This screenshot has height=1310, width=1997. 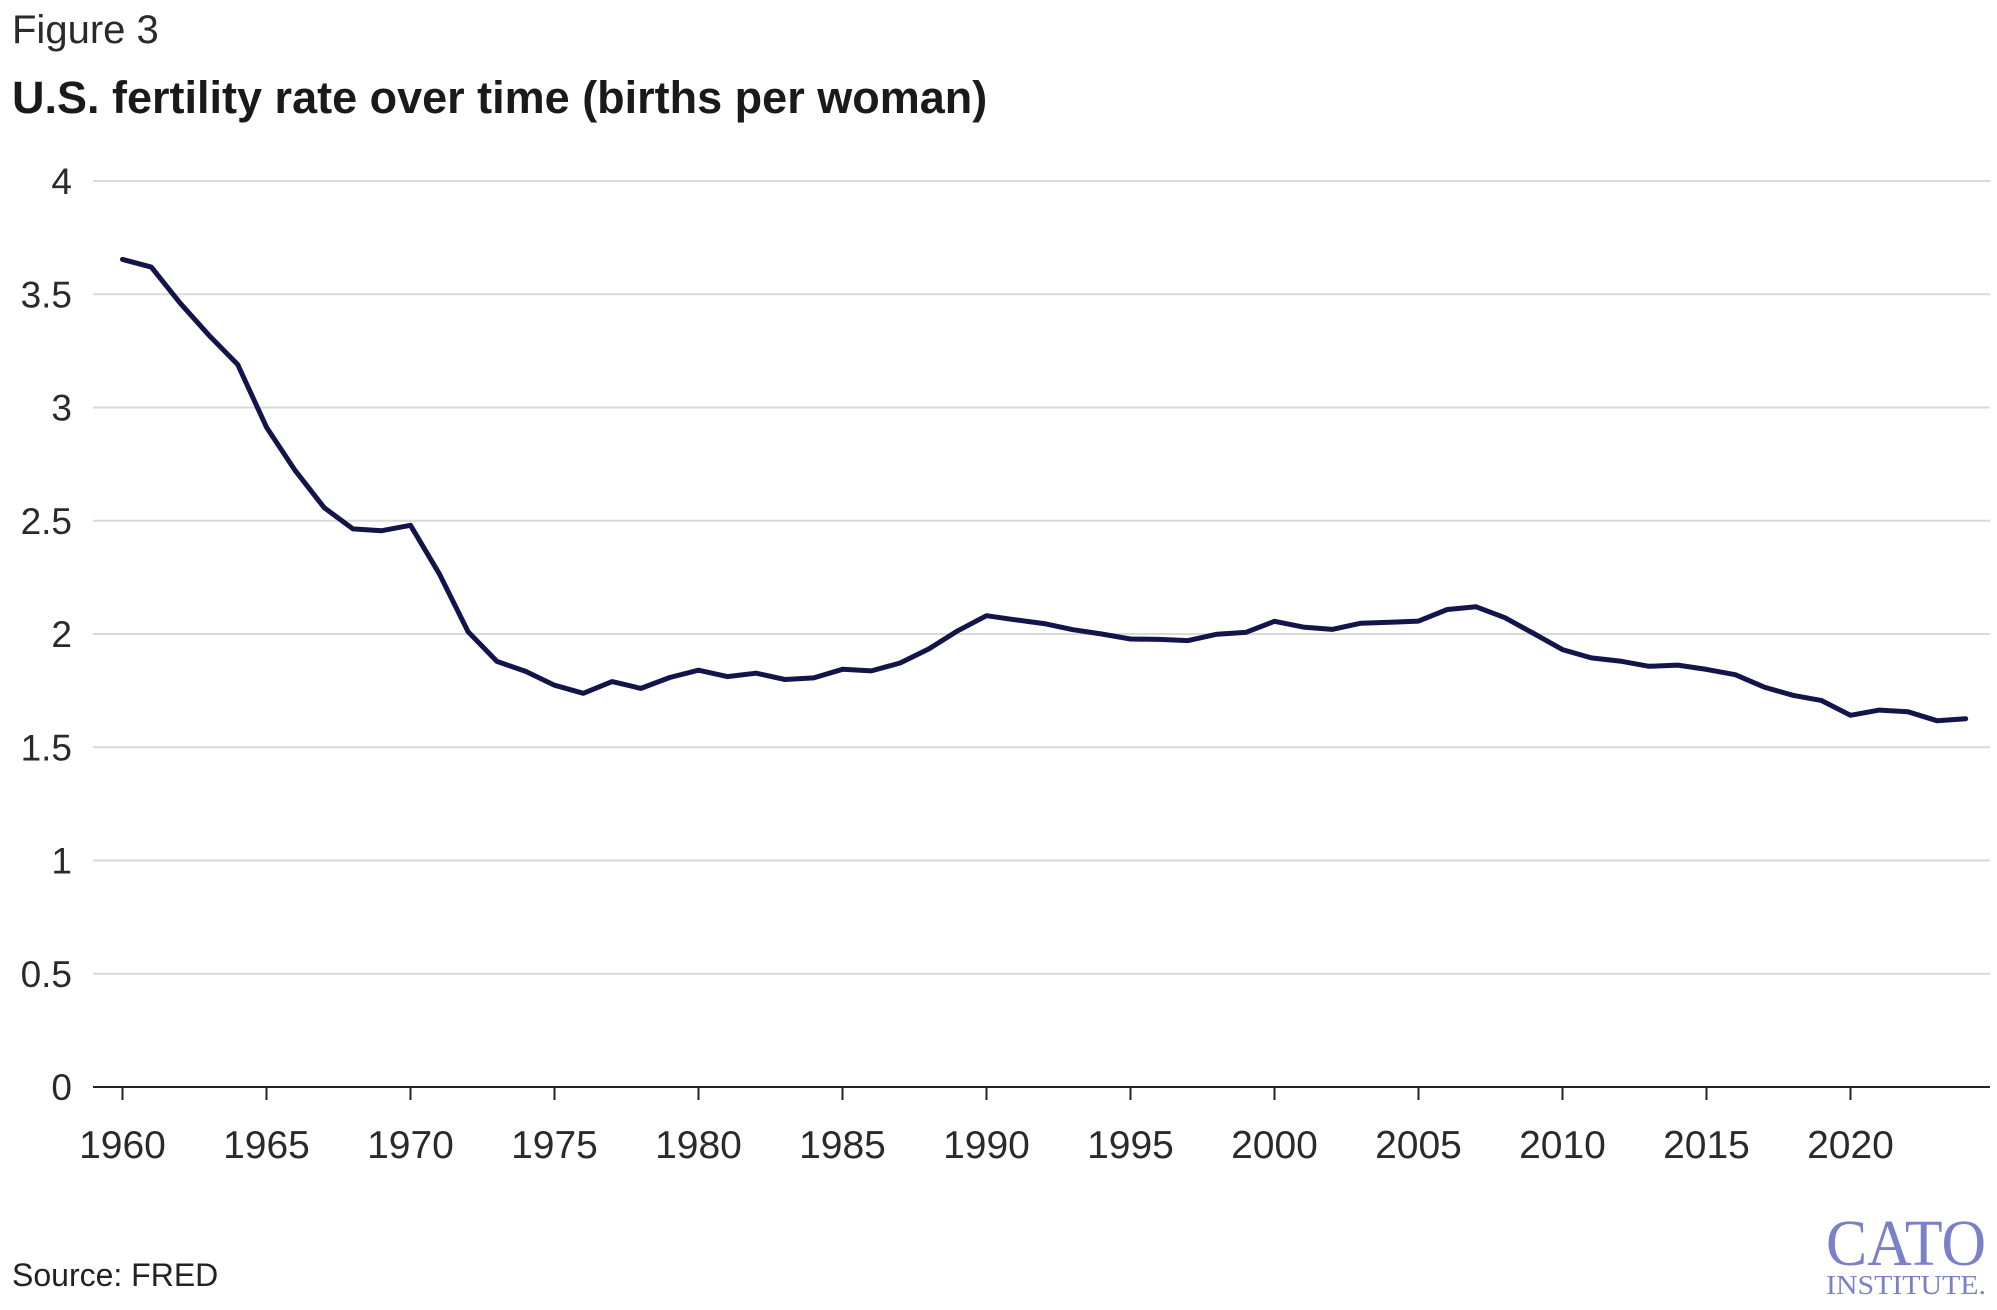 What do you see at coordinates (46, 974) in the screenshot?
I see `y-tick-label: 0.5` at bounding box center [46, 974].